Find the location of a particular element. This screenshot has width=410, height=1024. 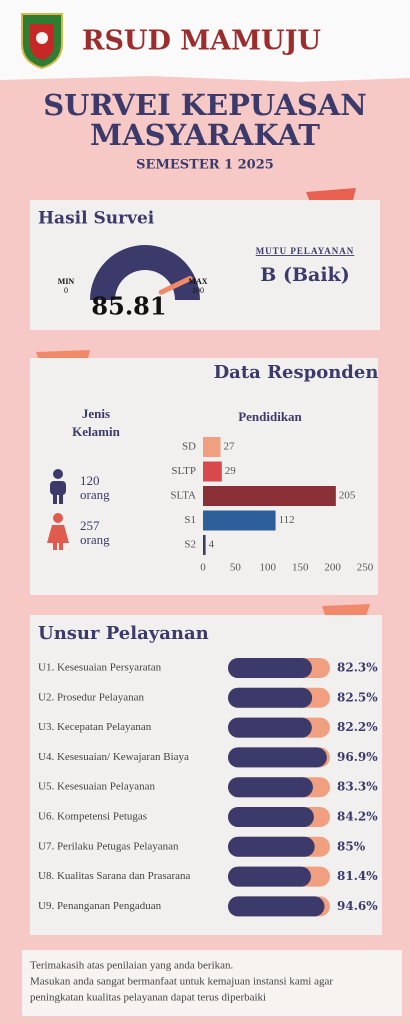

value-label: 27 is located at coordinates (229, 447).